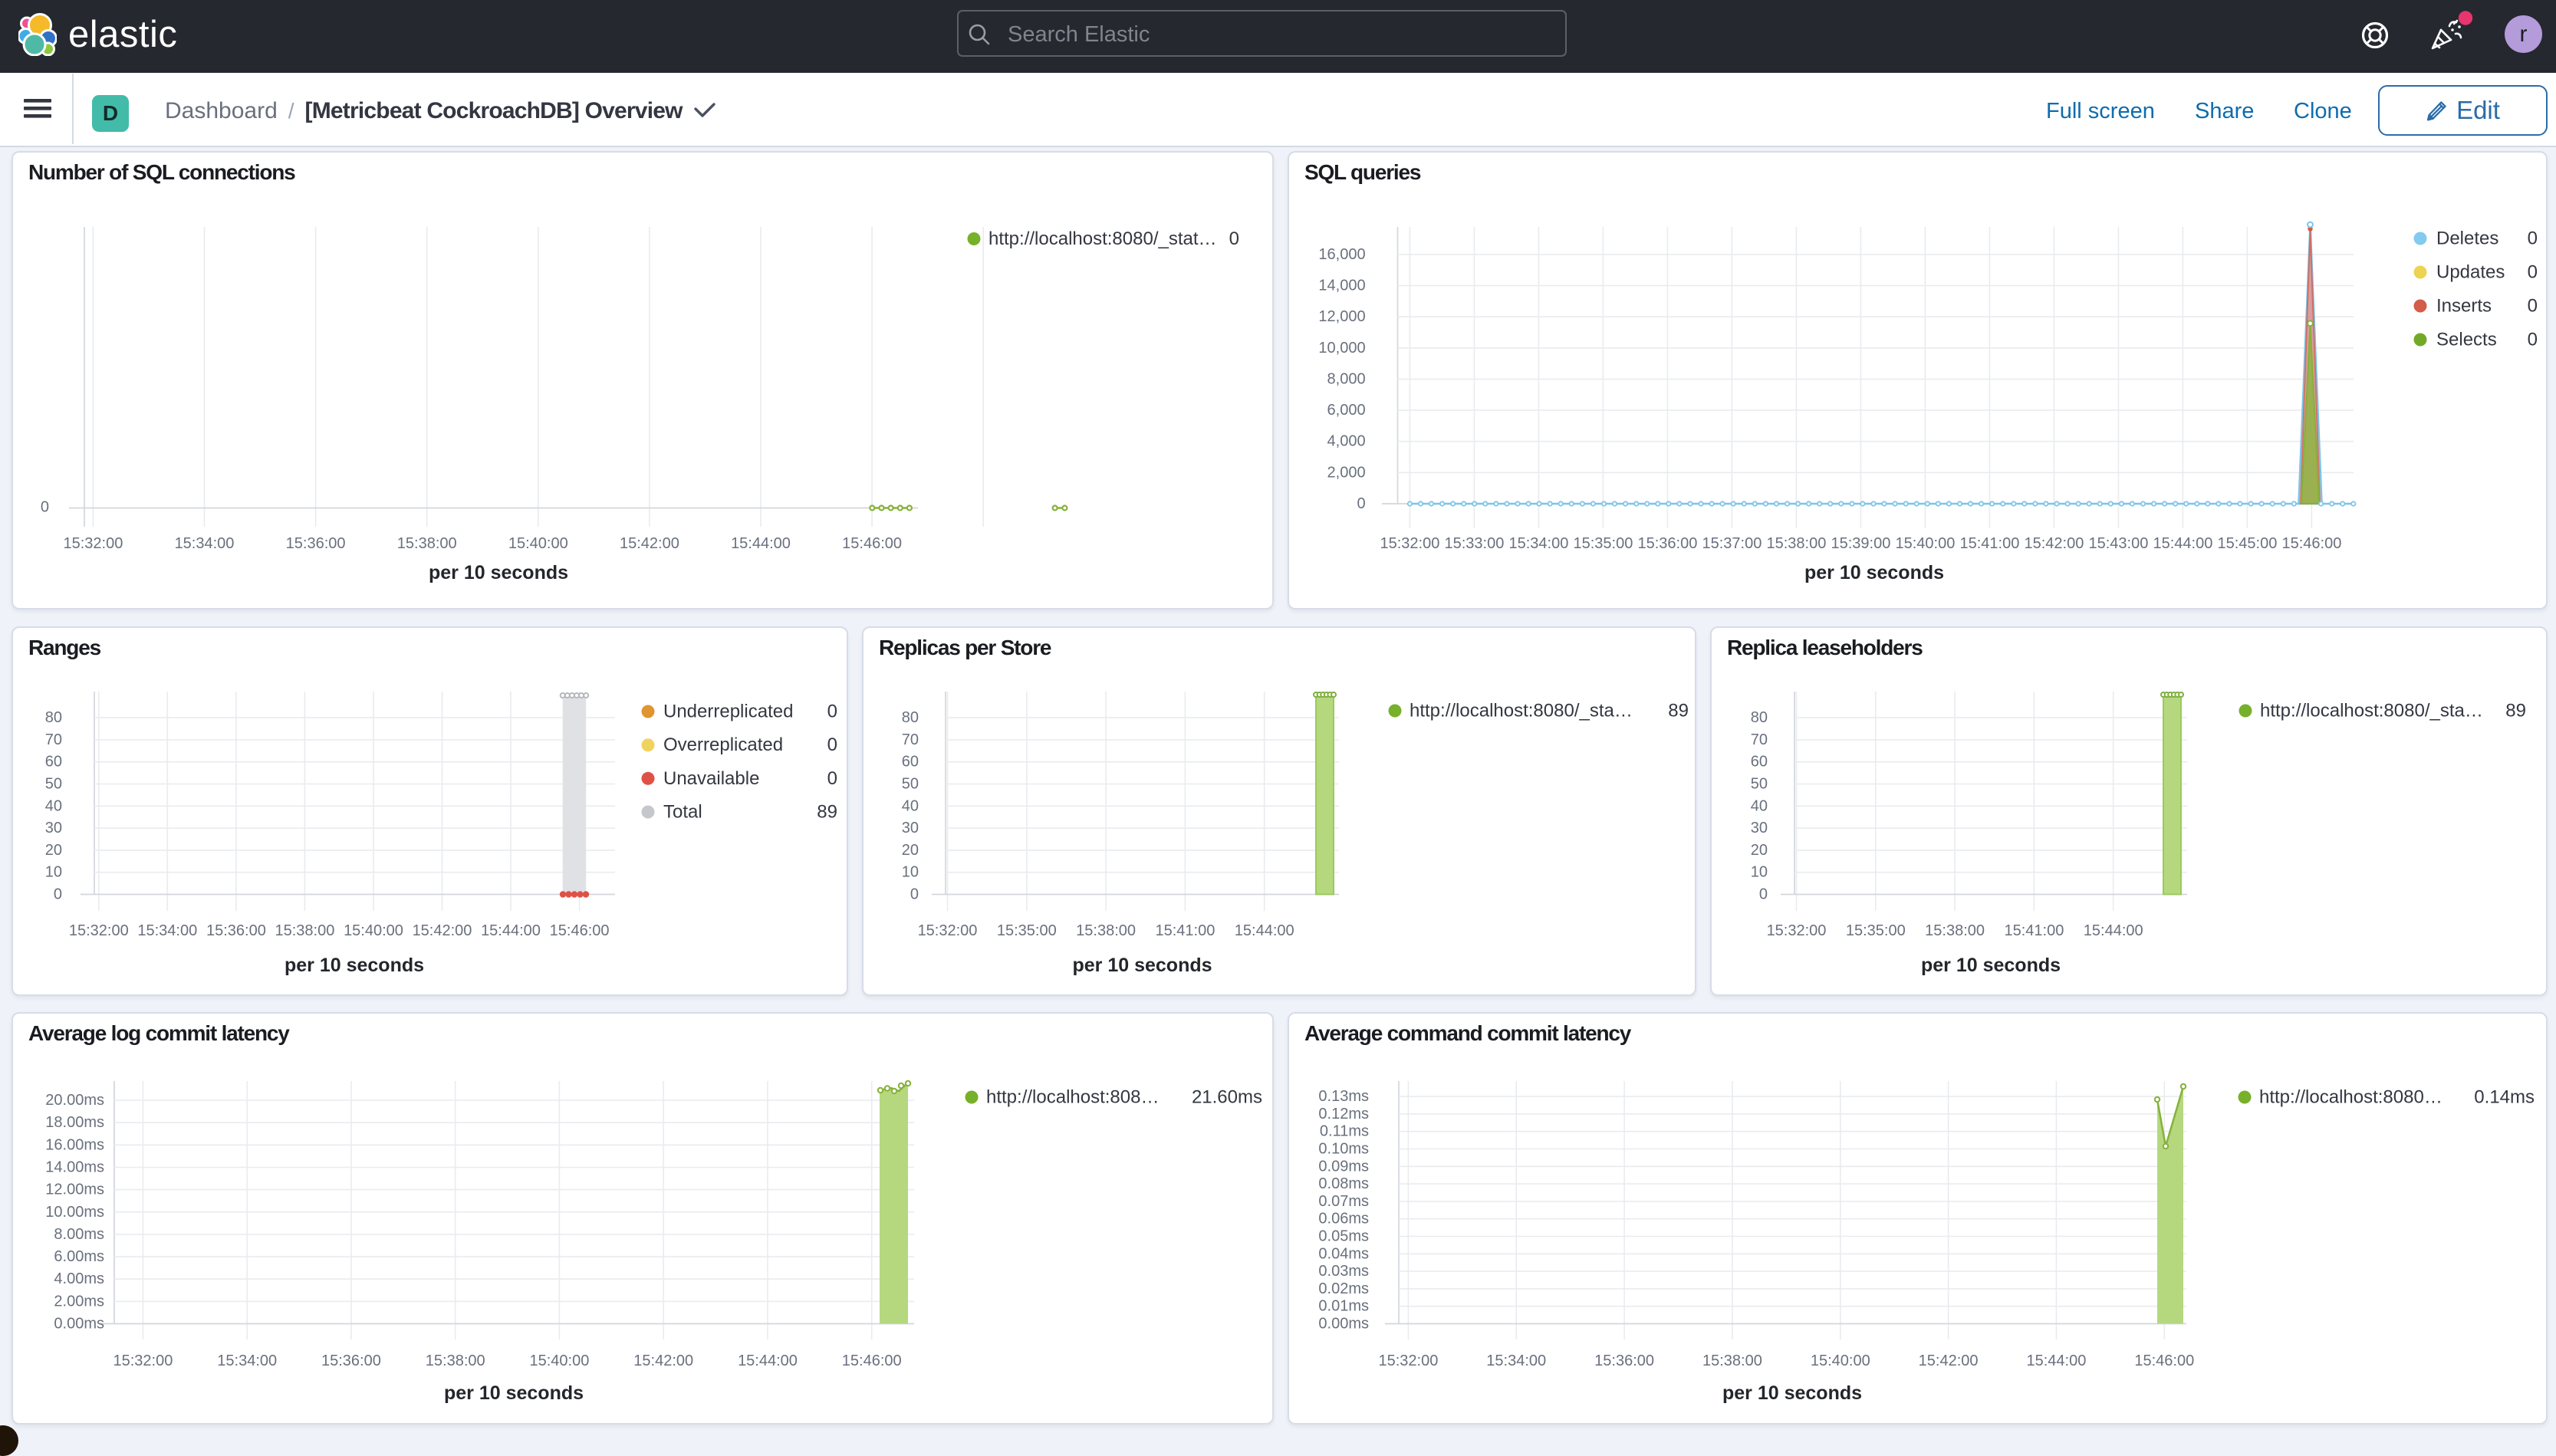 This screenshot has height=1456, width=2556. Describe the element at coordinates (1343, 1288) in the screenshot. I see `svg-text: 0.02ms` at that location.